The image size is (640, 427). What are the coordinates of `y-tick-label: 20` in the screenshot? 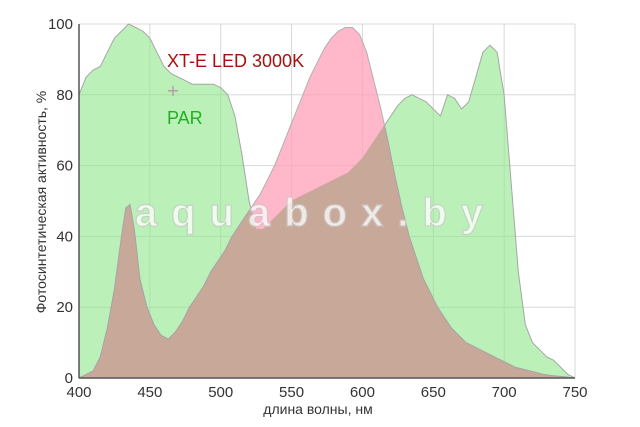 It's located at (64, 307).